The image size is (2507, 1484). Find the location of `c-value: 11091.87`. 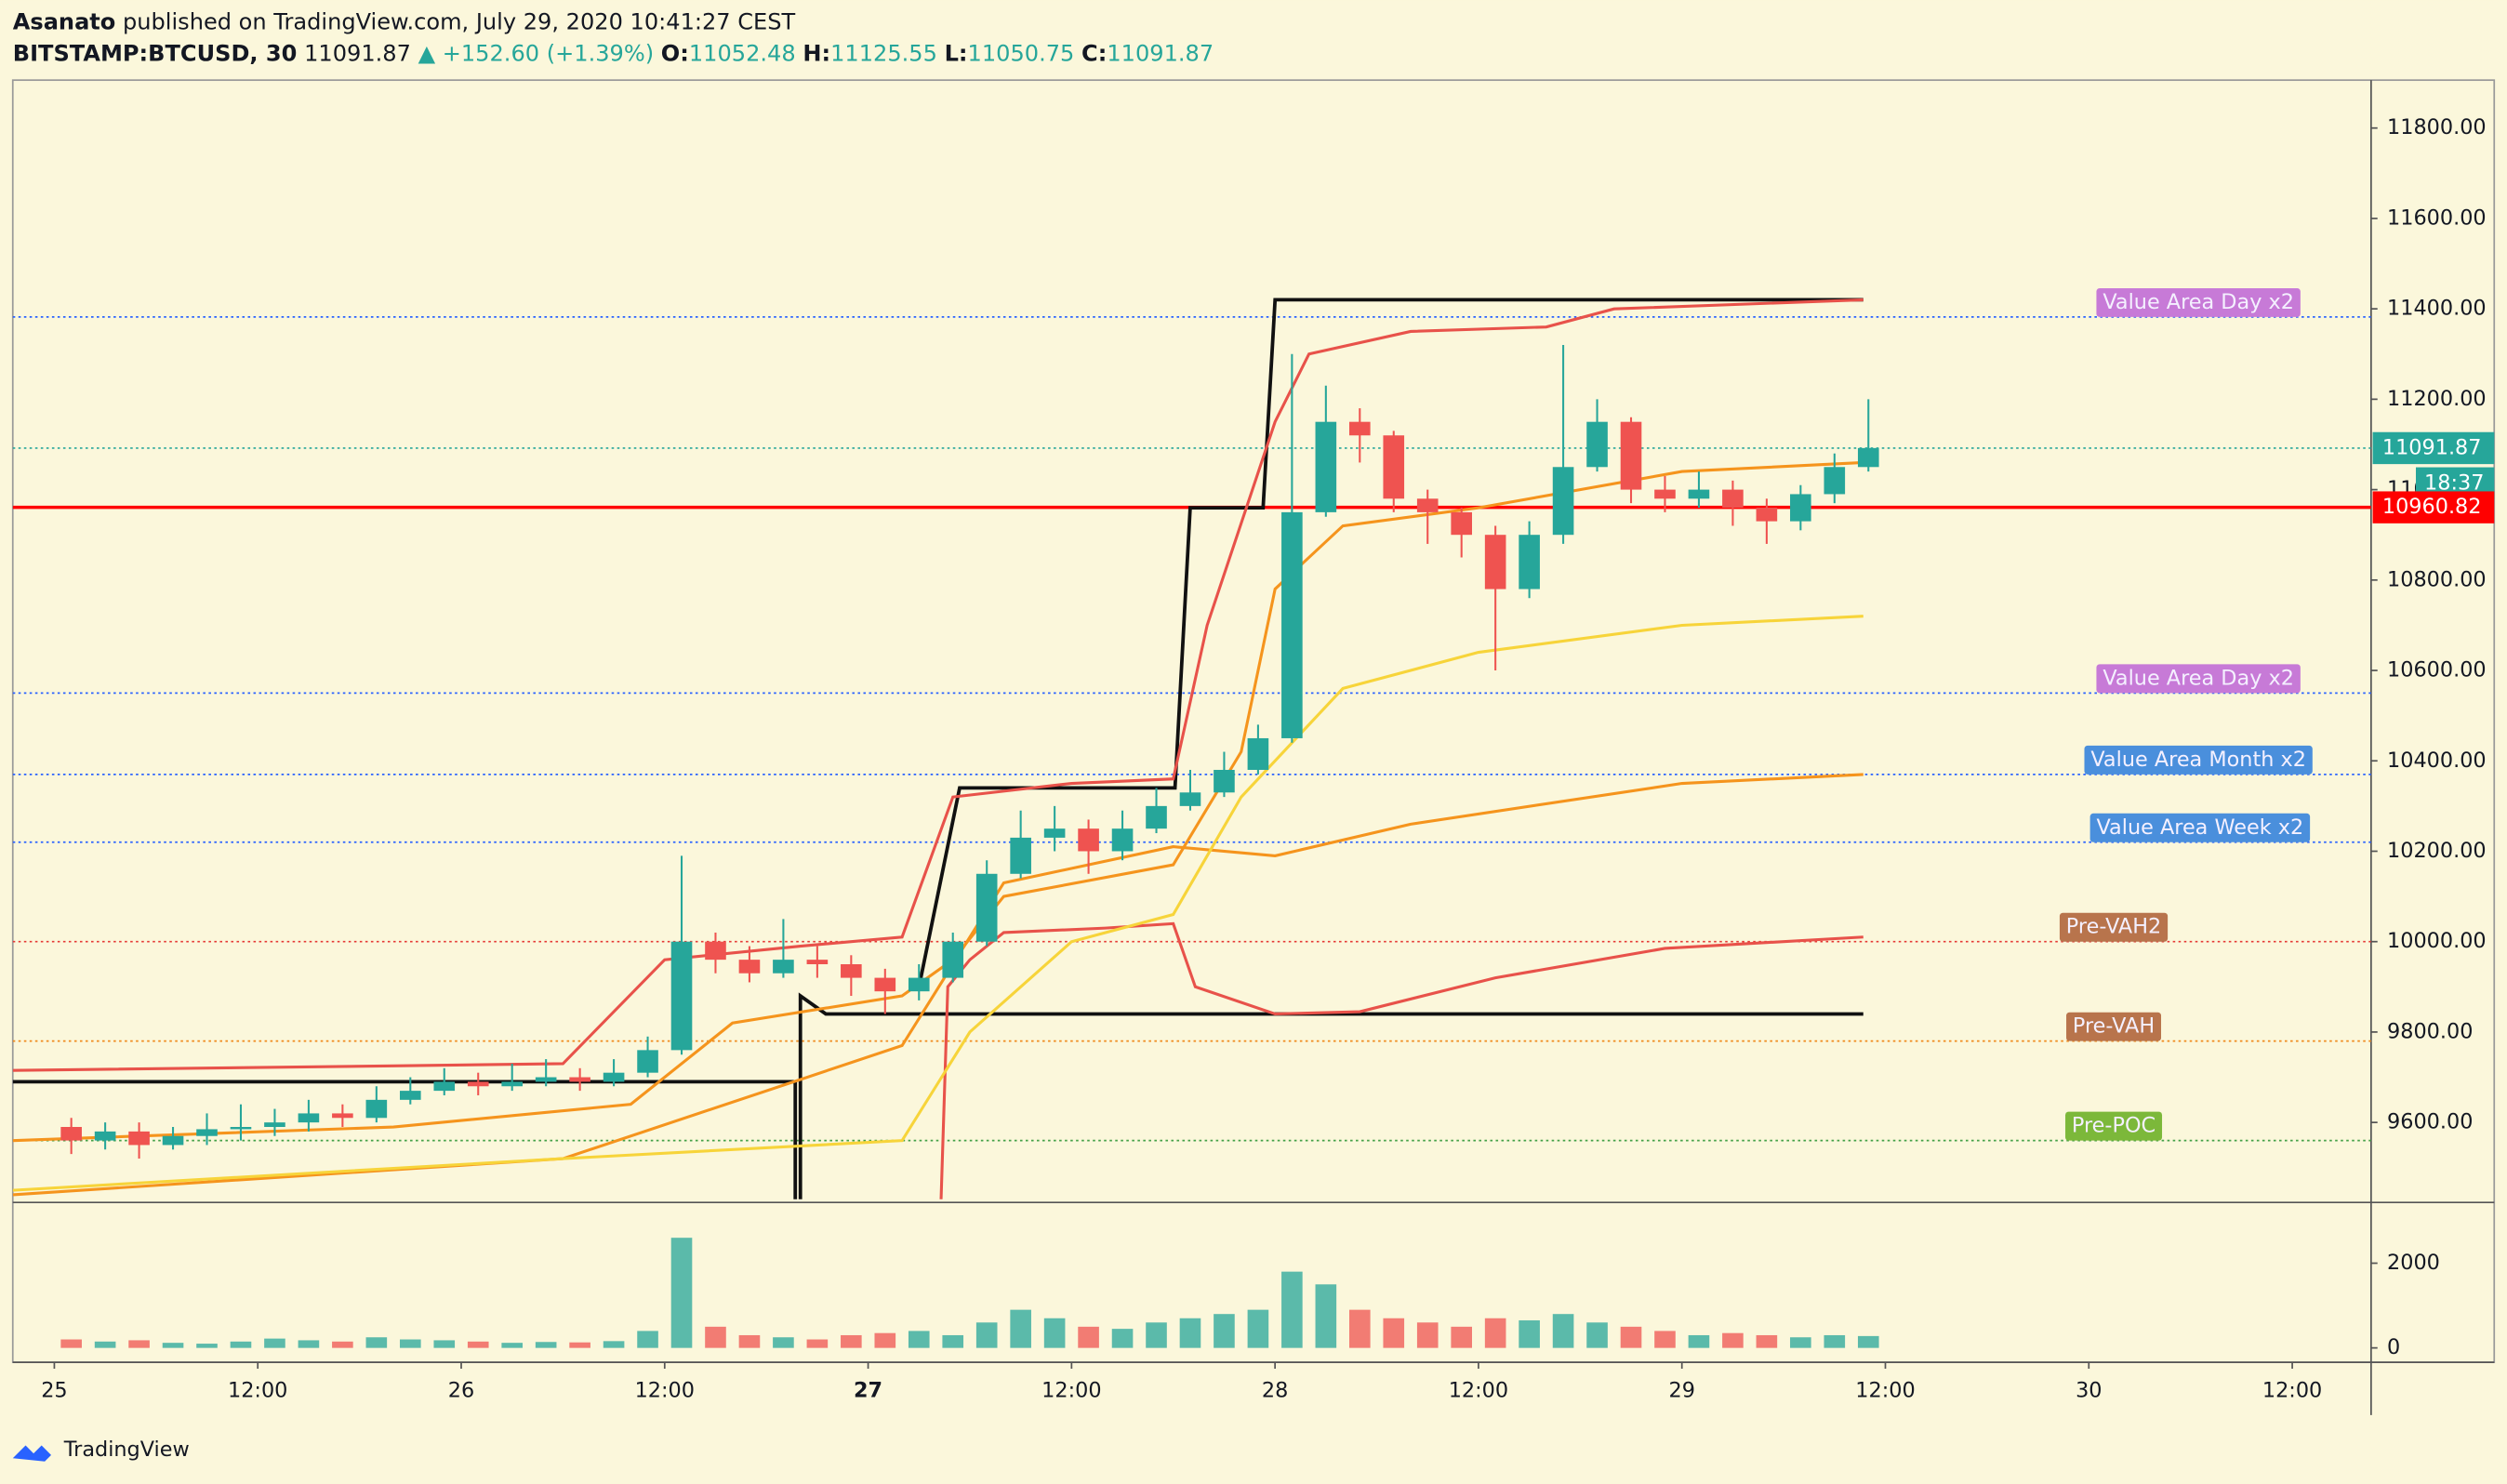

c-value: 11091.87 is located at coordinates (1160, 54).